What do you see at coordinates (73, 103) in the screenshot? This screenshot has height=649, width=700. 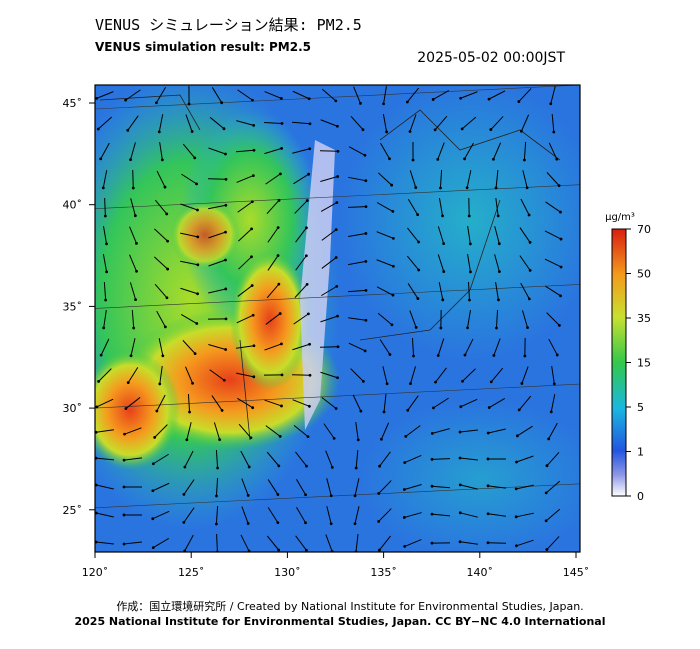 I see `lat-label: 45˚` at bounding box center [73, 103].